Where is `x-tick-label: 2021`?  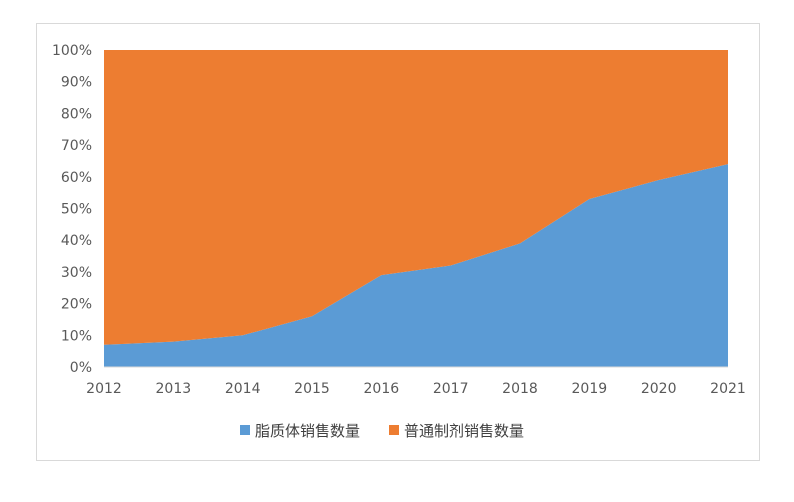 x-tick-label: 2021 is located at coordinates (728, 389).